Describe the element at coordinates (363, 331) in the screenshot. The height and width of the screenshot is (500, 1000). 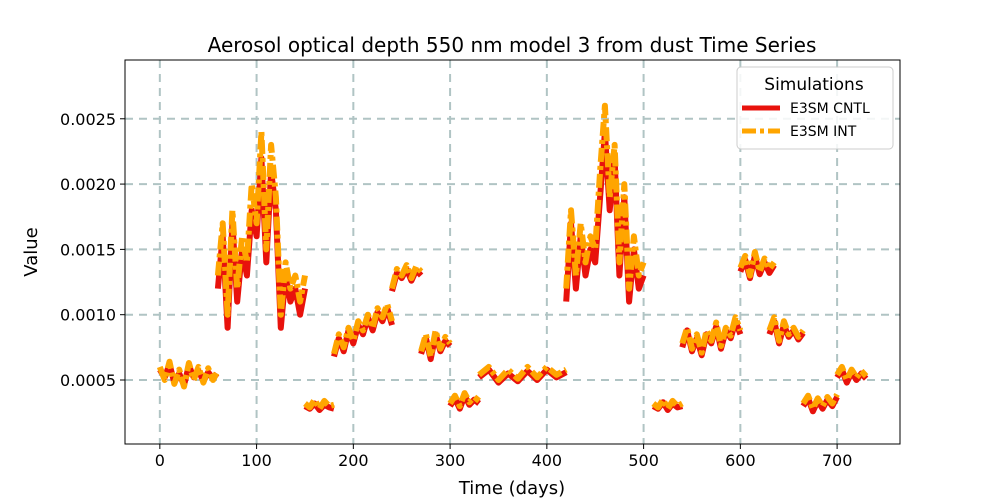
I see `series-line-e3sm-cntl` at that location.